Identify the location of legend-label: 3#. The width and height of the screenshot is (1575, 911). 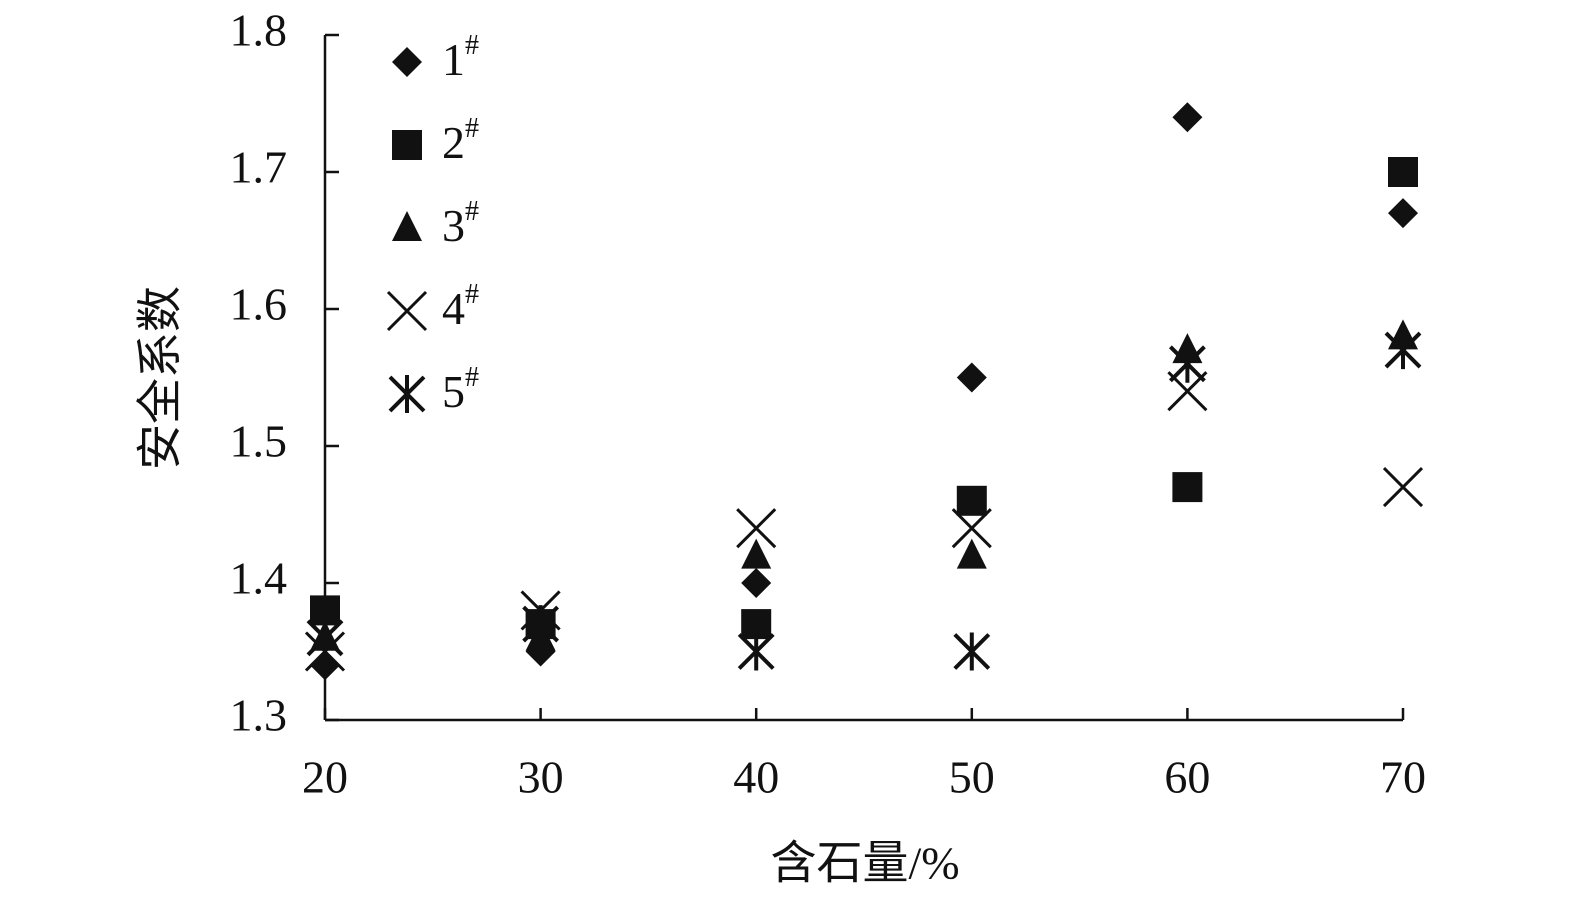
(460, 223).